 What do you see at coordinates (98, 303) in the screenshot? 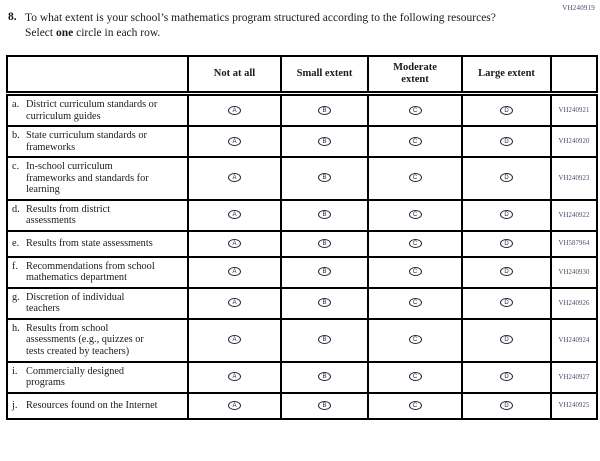
I see `row-label-wrap: g. Discretion of individual teachers` at bounding box center [98, 303].